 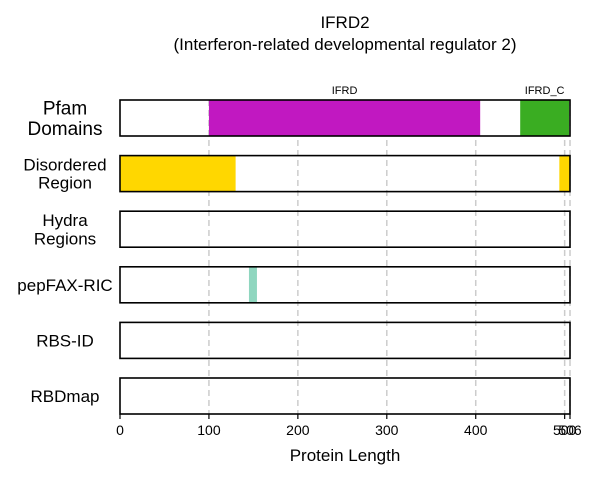 I want to click on track-label-line: Region, so click(x=65, y=183).